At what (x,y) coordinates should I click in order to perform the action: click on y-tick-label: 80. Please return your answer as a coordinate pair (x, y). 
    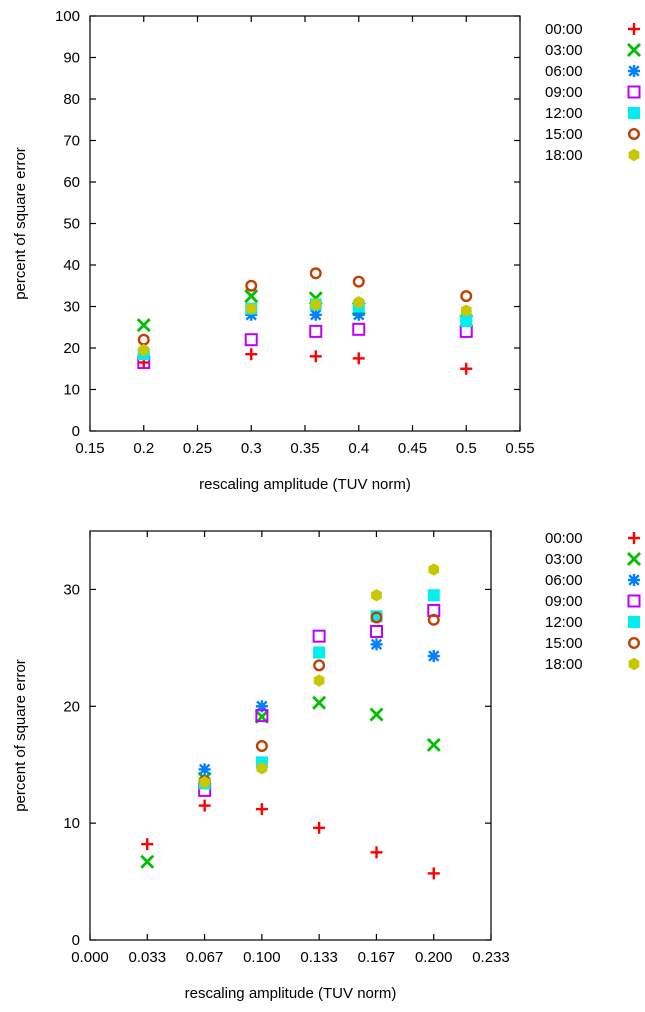
    Looking at the image, I should click on (71, 99).